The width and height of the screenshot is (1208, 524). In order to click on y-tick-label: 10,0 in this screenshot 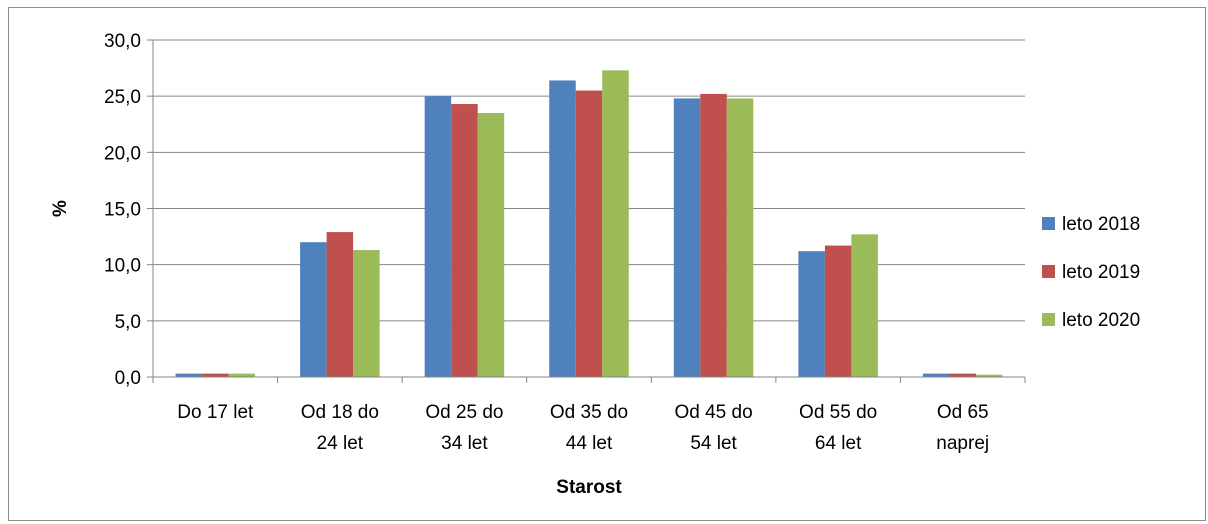, I will do `click(122, 266)`.